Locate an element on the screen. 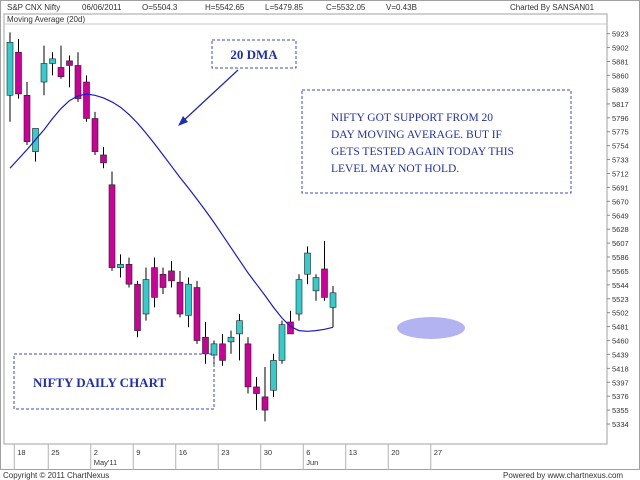 Image resolution: width=640 pixels, height=480 pixels. chart-label-box is located at coordinates (114, 381).